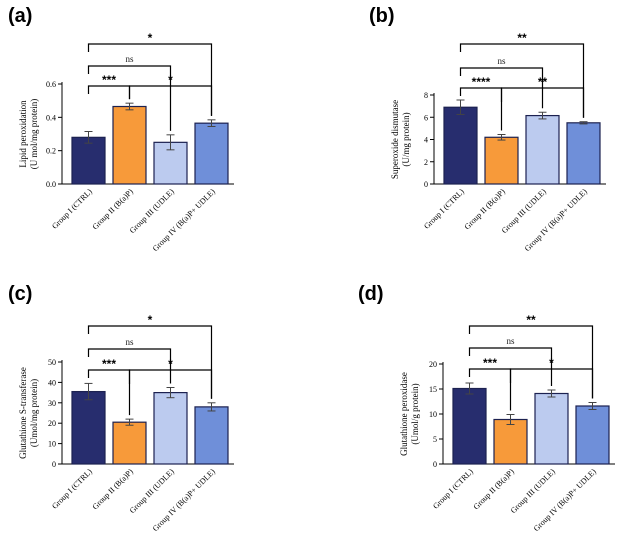 This screenshot has height=540, width=629. Describe the element at coordinates (395, 139) in the screenshot. I see `y-axis-title: Superoxide dismutase` at that location.